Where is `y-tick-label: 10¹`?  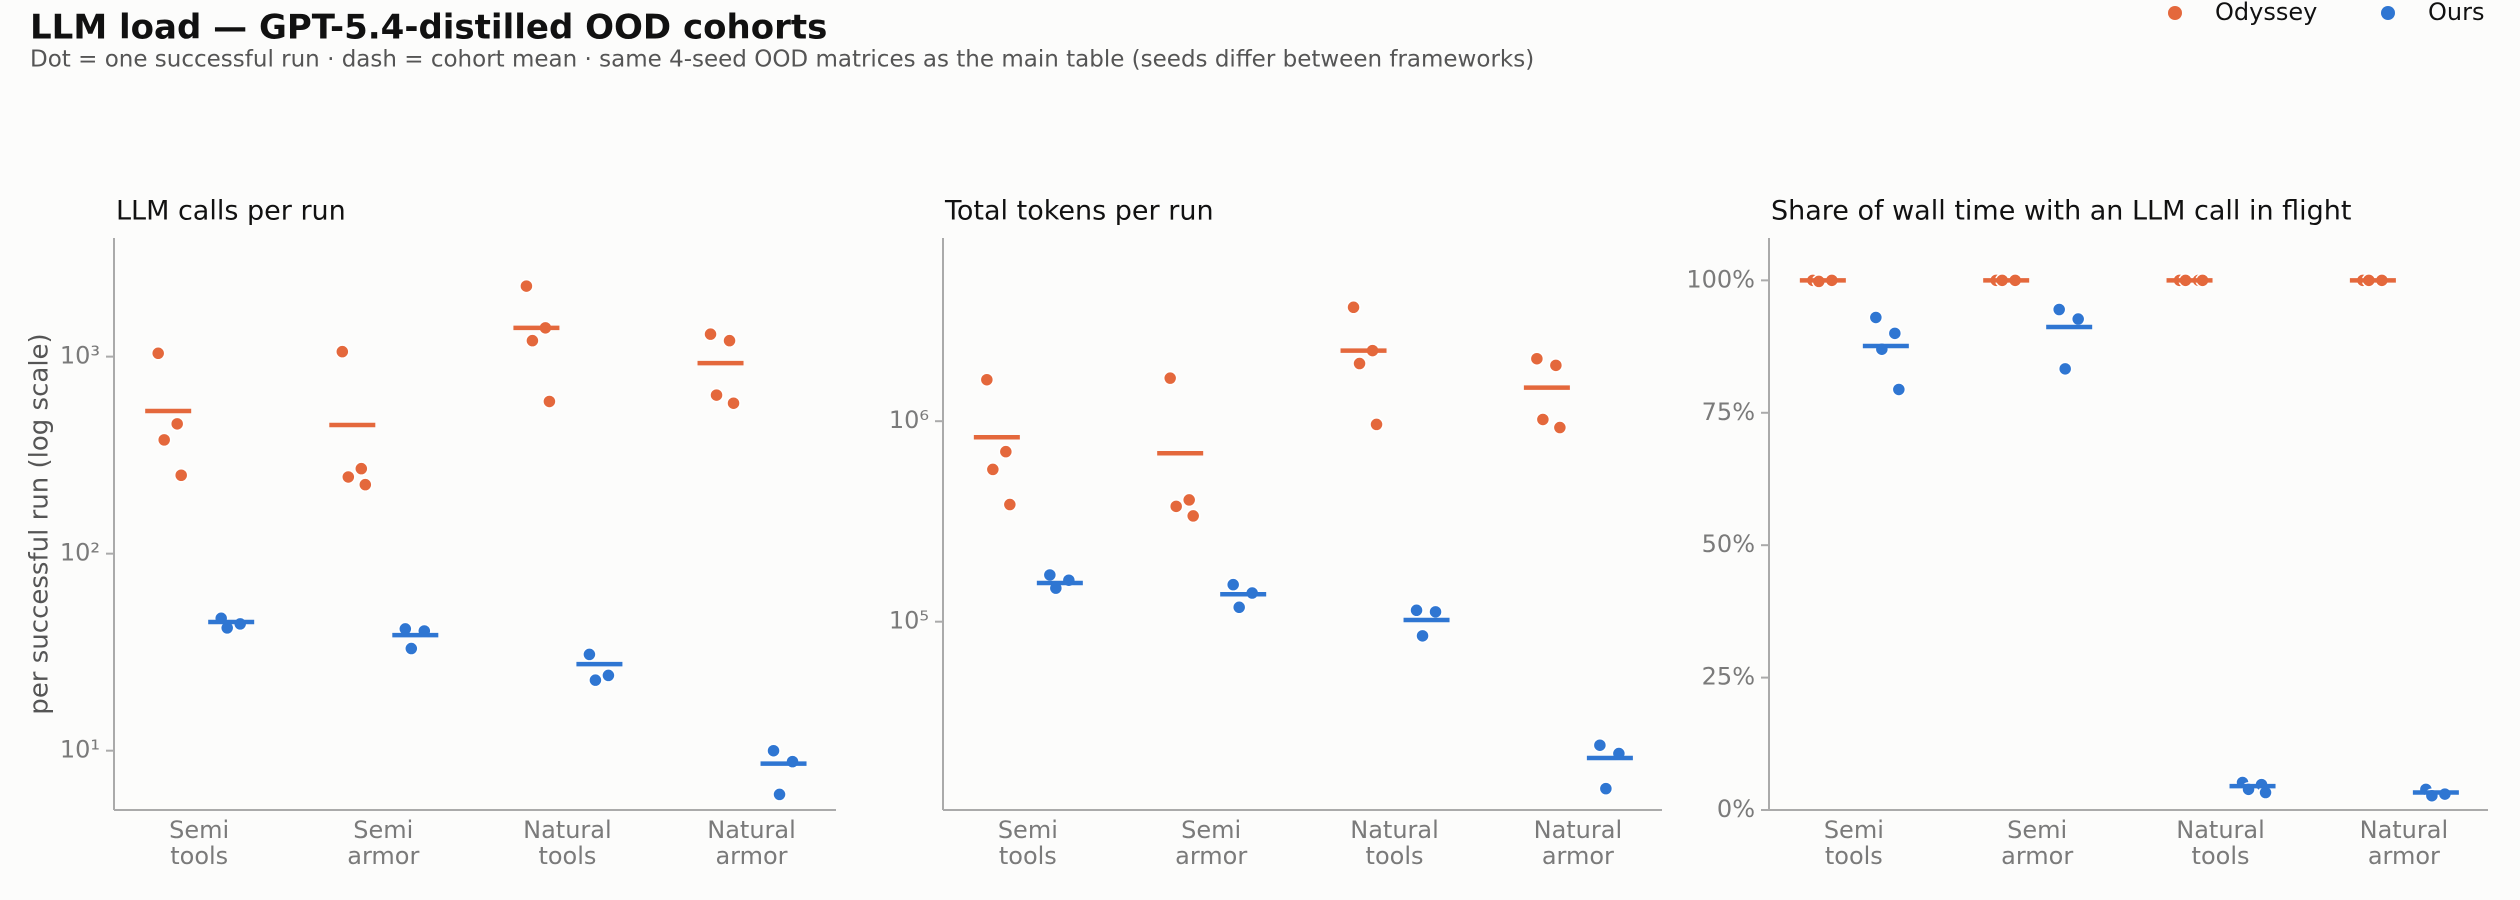 y-tick-label: 10¹ is located at coordinates (80, 750).